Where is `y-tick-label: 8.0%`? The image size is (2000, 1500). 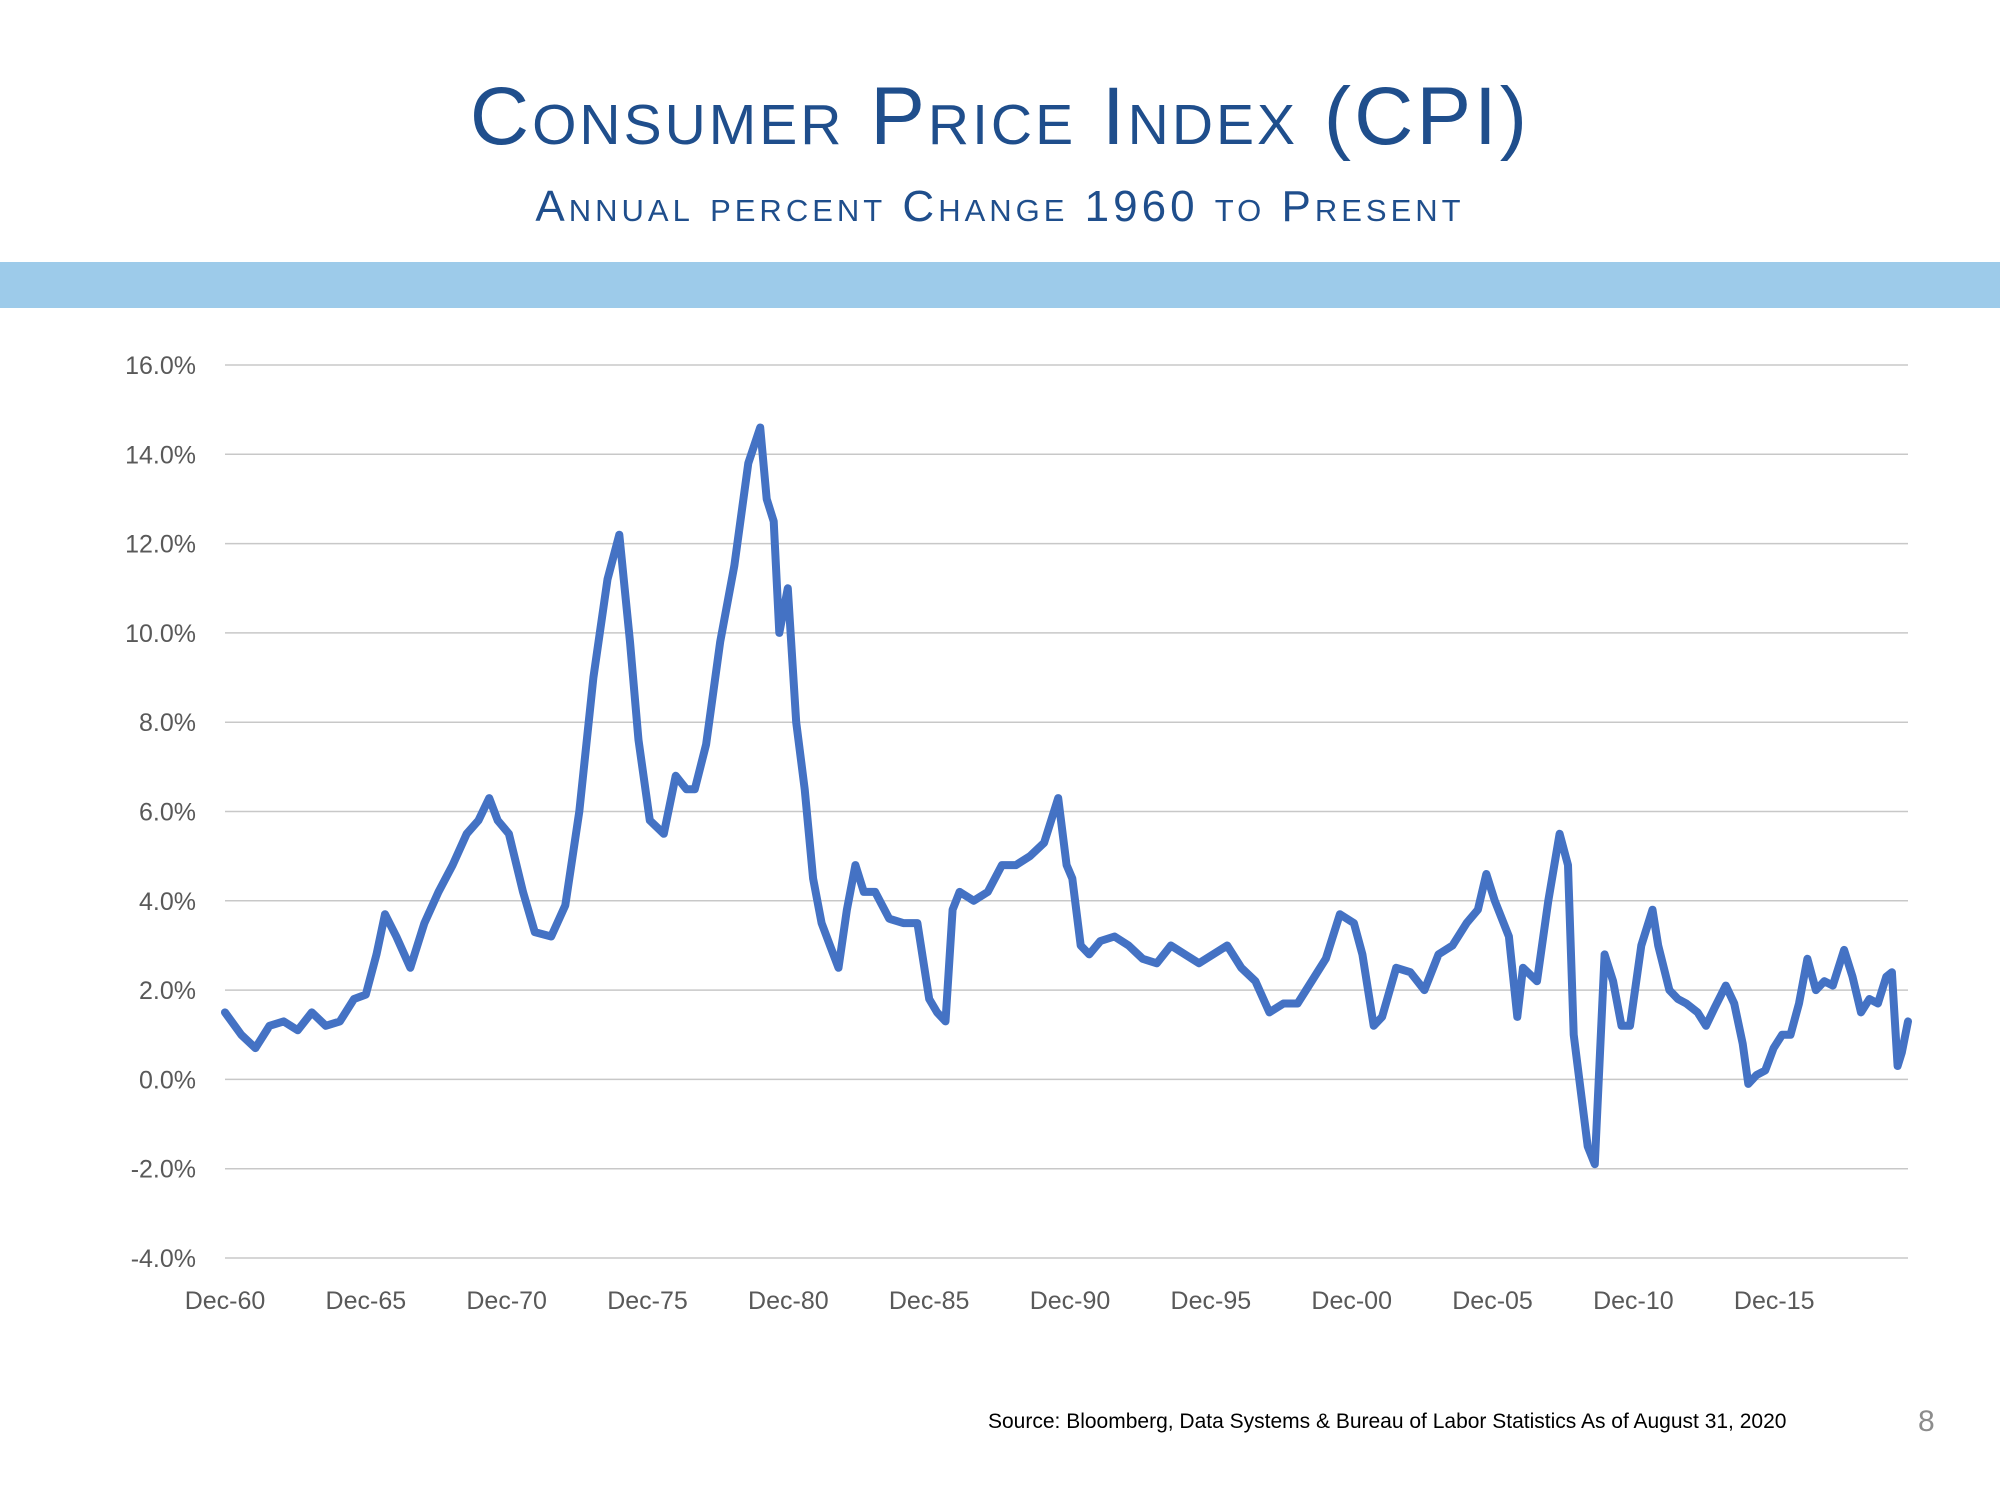
y-tick-label: 8.0% is located at coordinates (167, 723).